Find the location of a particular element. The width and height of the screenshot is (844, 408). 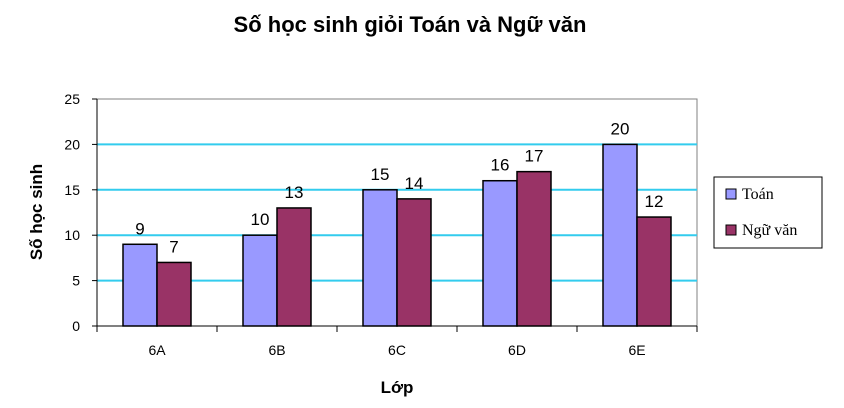

data-label: 17 is located at coordinates (534, 156).